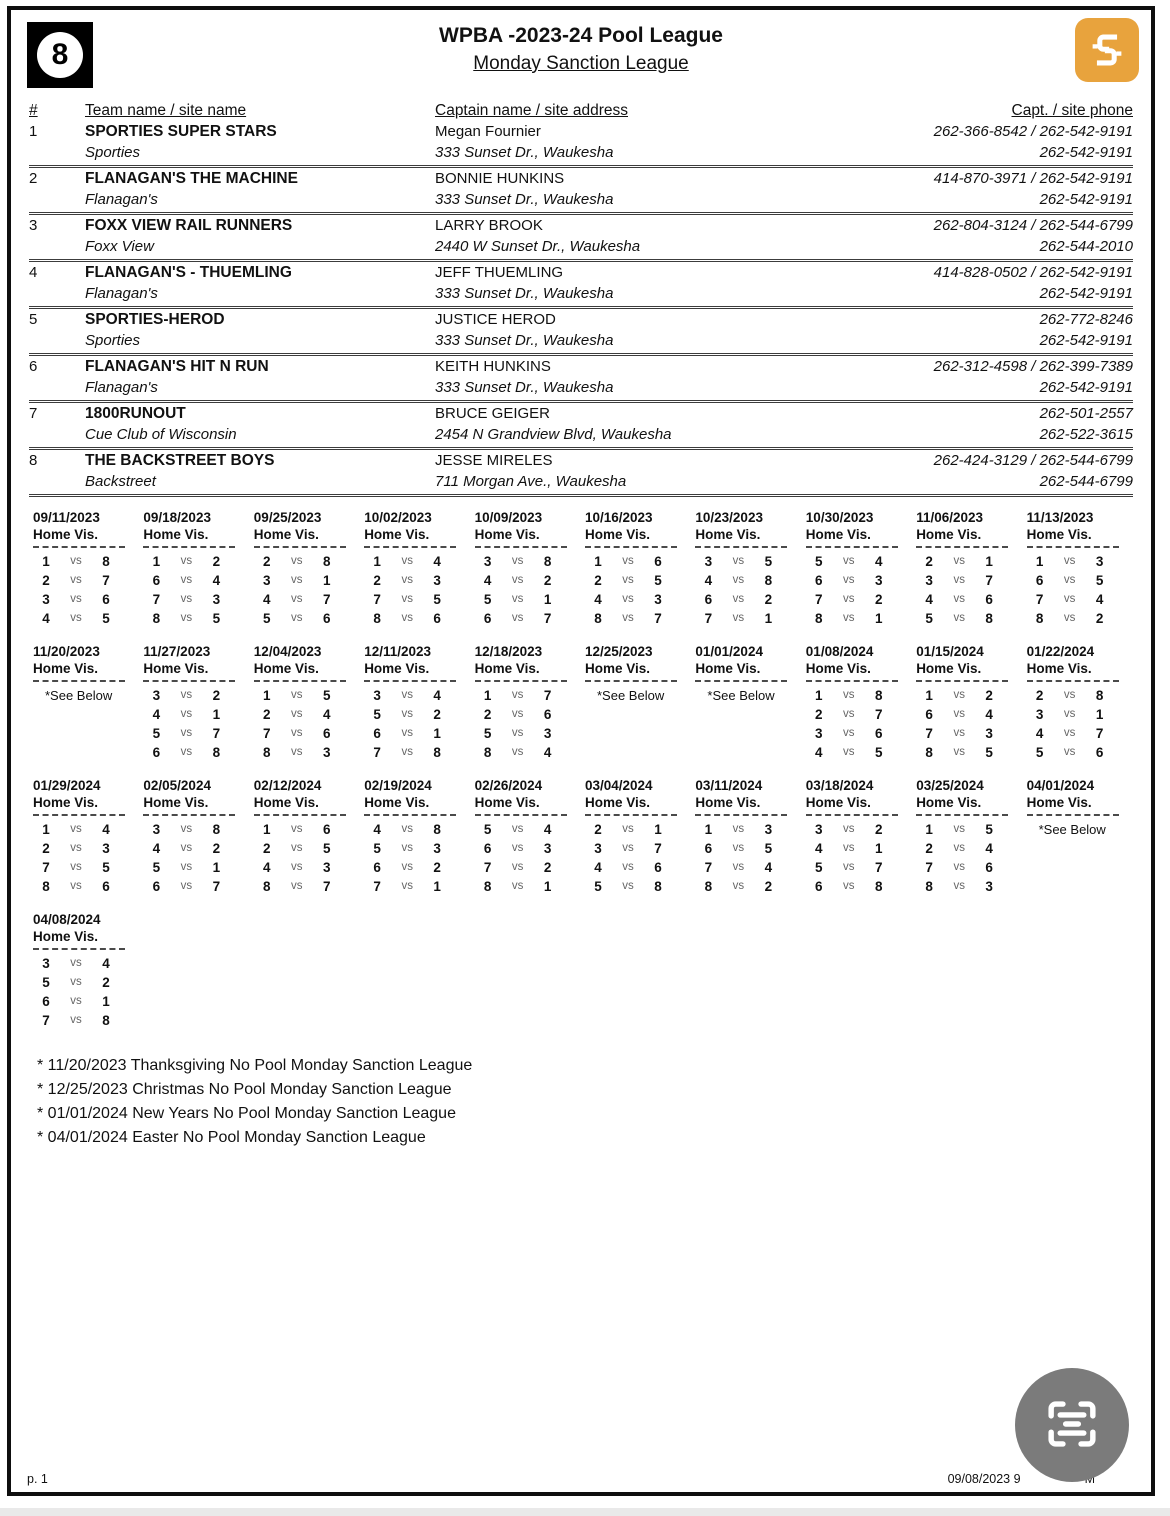 Image resolution: width=1170 pixels, height=1516 pixels. Describe the element at coordinates (819, 886) in the screenshot. I see `home-team-number: 6` at that location.